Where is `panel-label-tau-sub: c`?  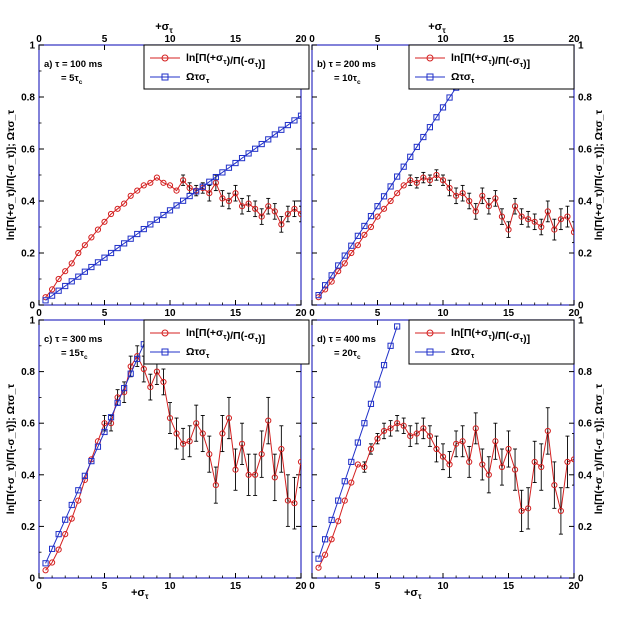 panel-label-tau-sub: c is located at coordinates (359, 82).